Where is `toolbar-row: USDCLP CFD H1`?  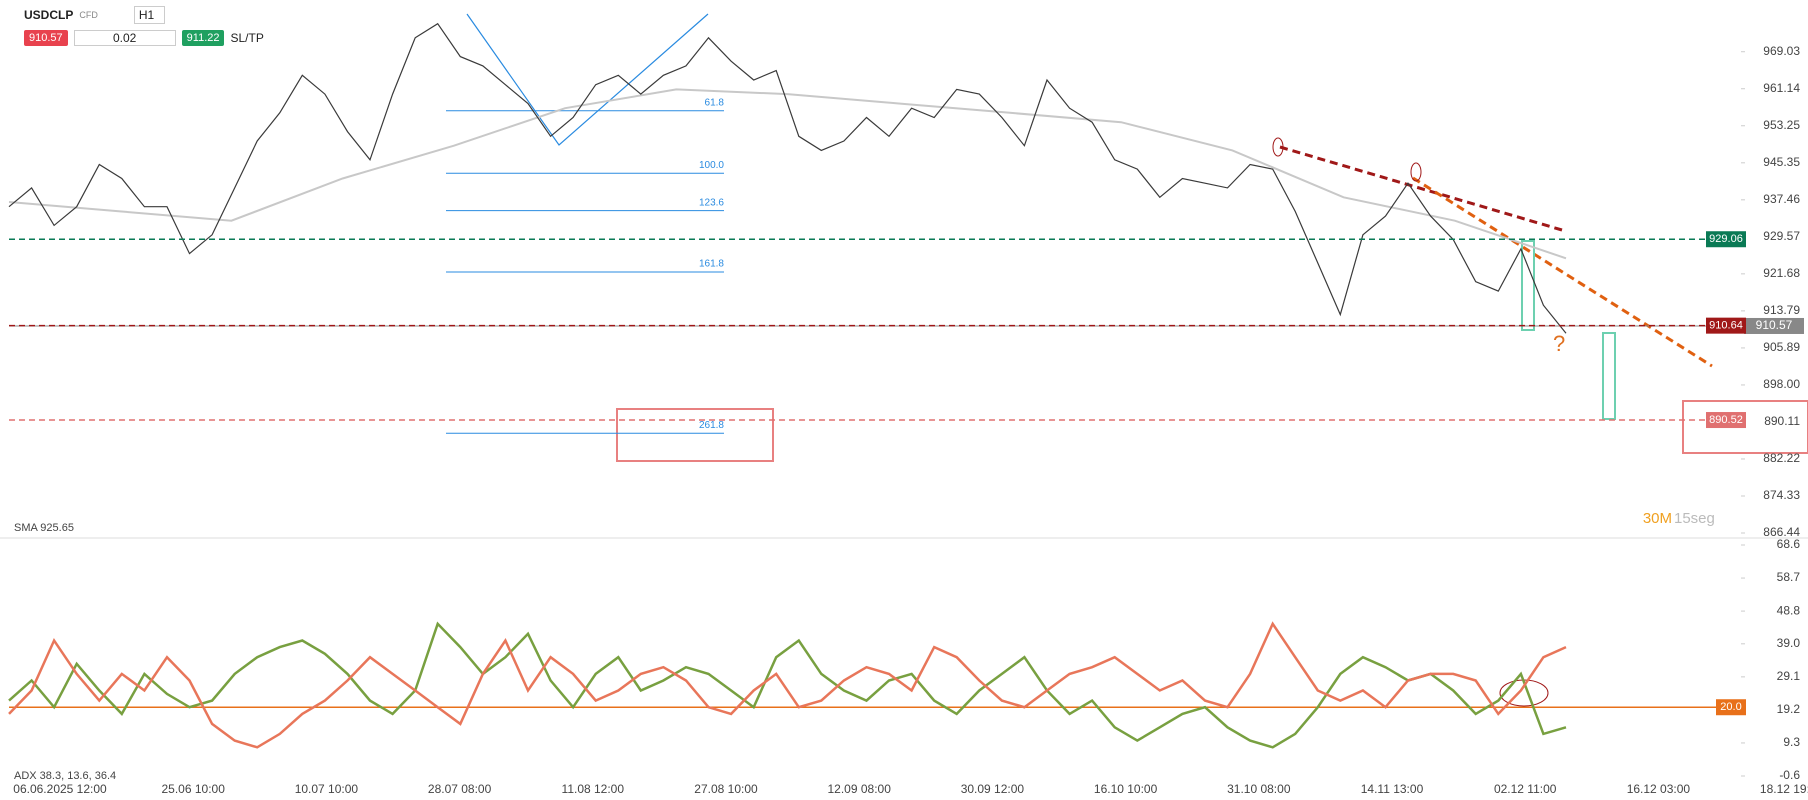
toolbar-row: USDCLP CFD H1 is located at coordinates (95, 15).